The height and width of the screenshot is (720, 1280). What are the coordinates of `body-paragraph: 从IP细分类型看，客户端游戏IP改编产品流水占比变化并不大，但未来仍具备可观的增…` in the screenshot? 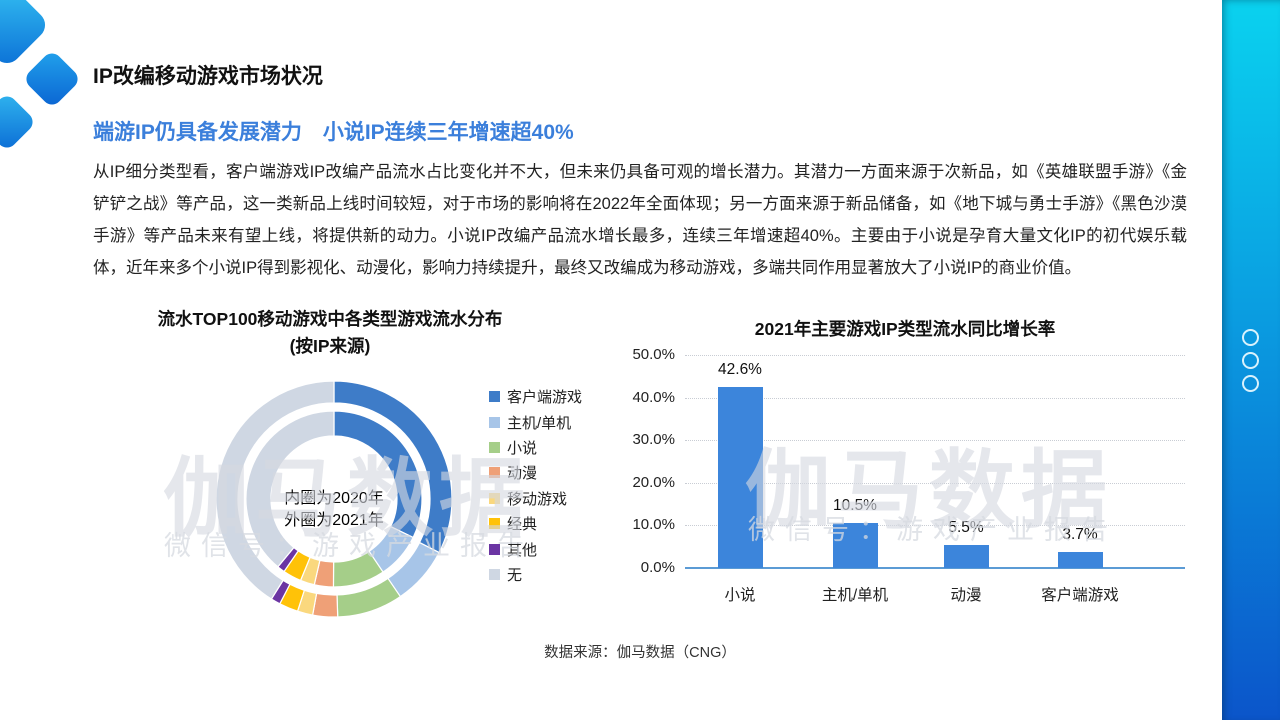 It's located at (640, 220).